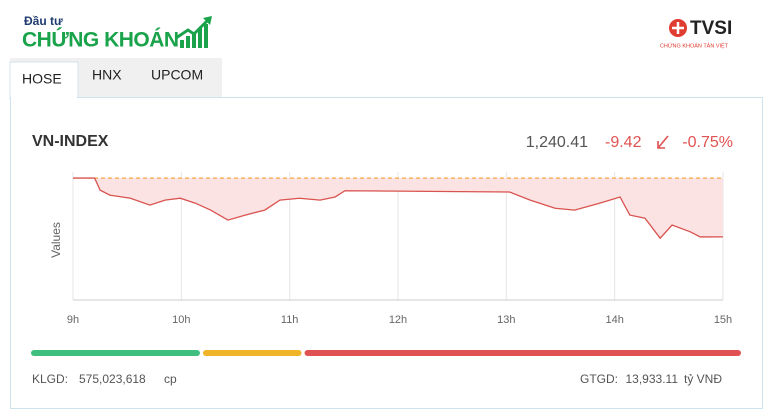 This screenshot has height=413, width=773. I want to click on x-tick-label: 14h, so click(614, 320).